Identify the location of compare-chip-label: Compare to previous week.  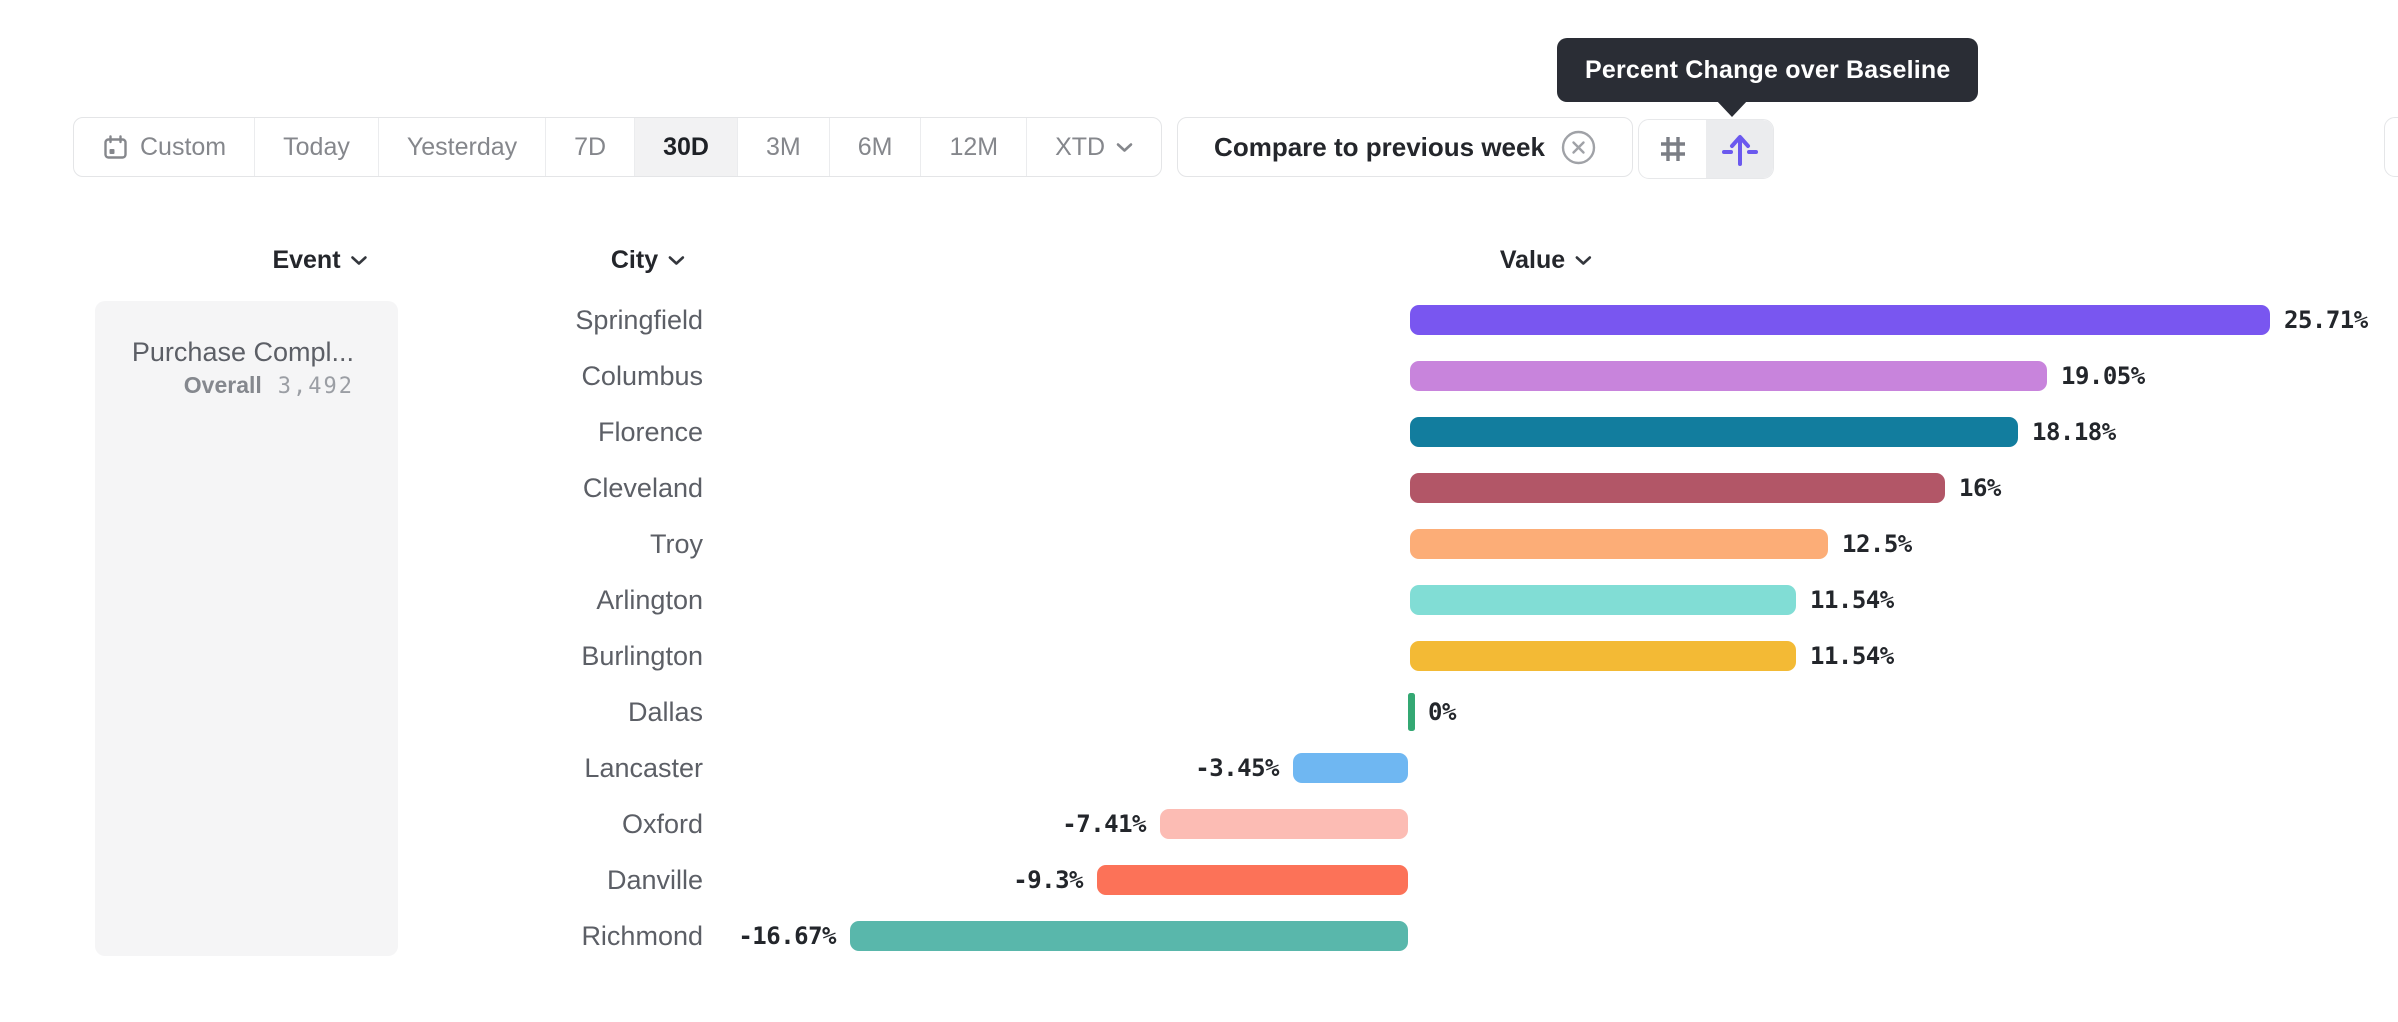
(1379, 146).